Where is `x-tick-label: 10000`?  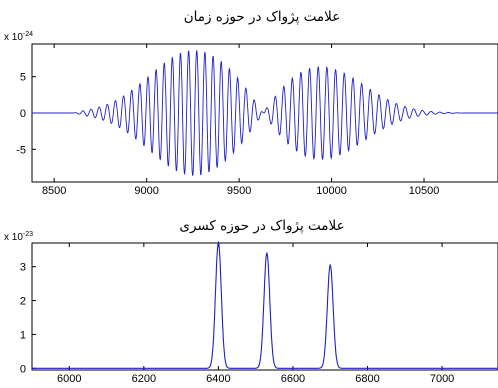
x-tick-label: 10000 is located at coordinates (331, 191).